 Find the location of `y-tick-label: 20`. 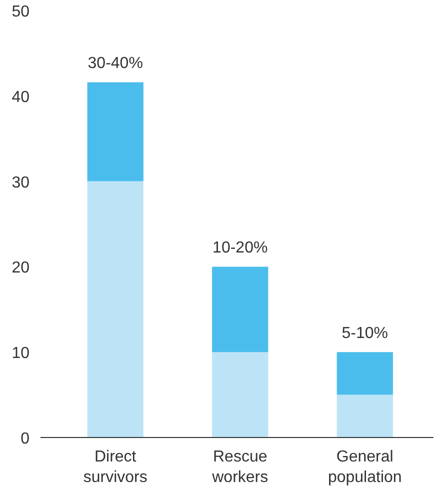

y-tick-label: 20 is located at coordinates (21, 268).